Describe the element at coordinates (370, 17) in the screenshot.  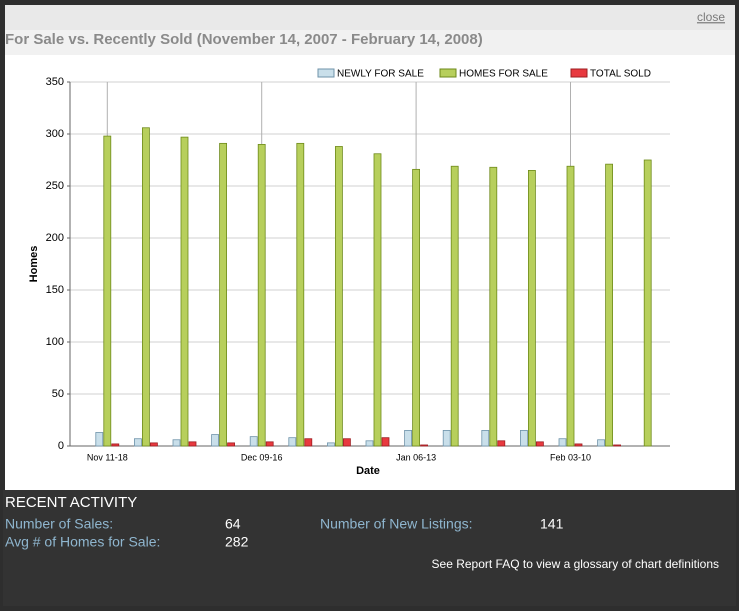
I see `header-bar` at that location.